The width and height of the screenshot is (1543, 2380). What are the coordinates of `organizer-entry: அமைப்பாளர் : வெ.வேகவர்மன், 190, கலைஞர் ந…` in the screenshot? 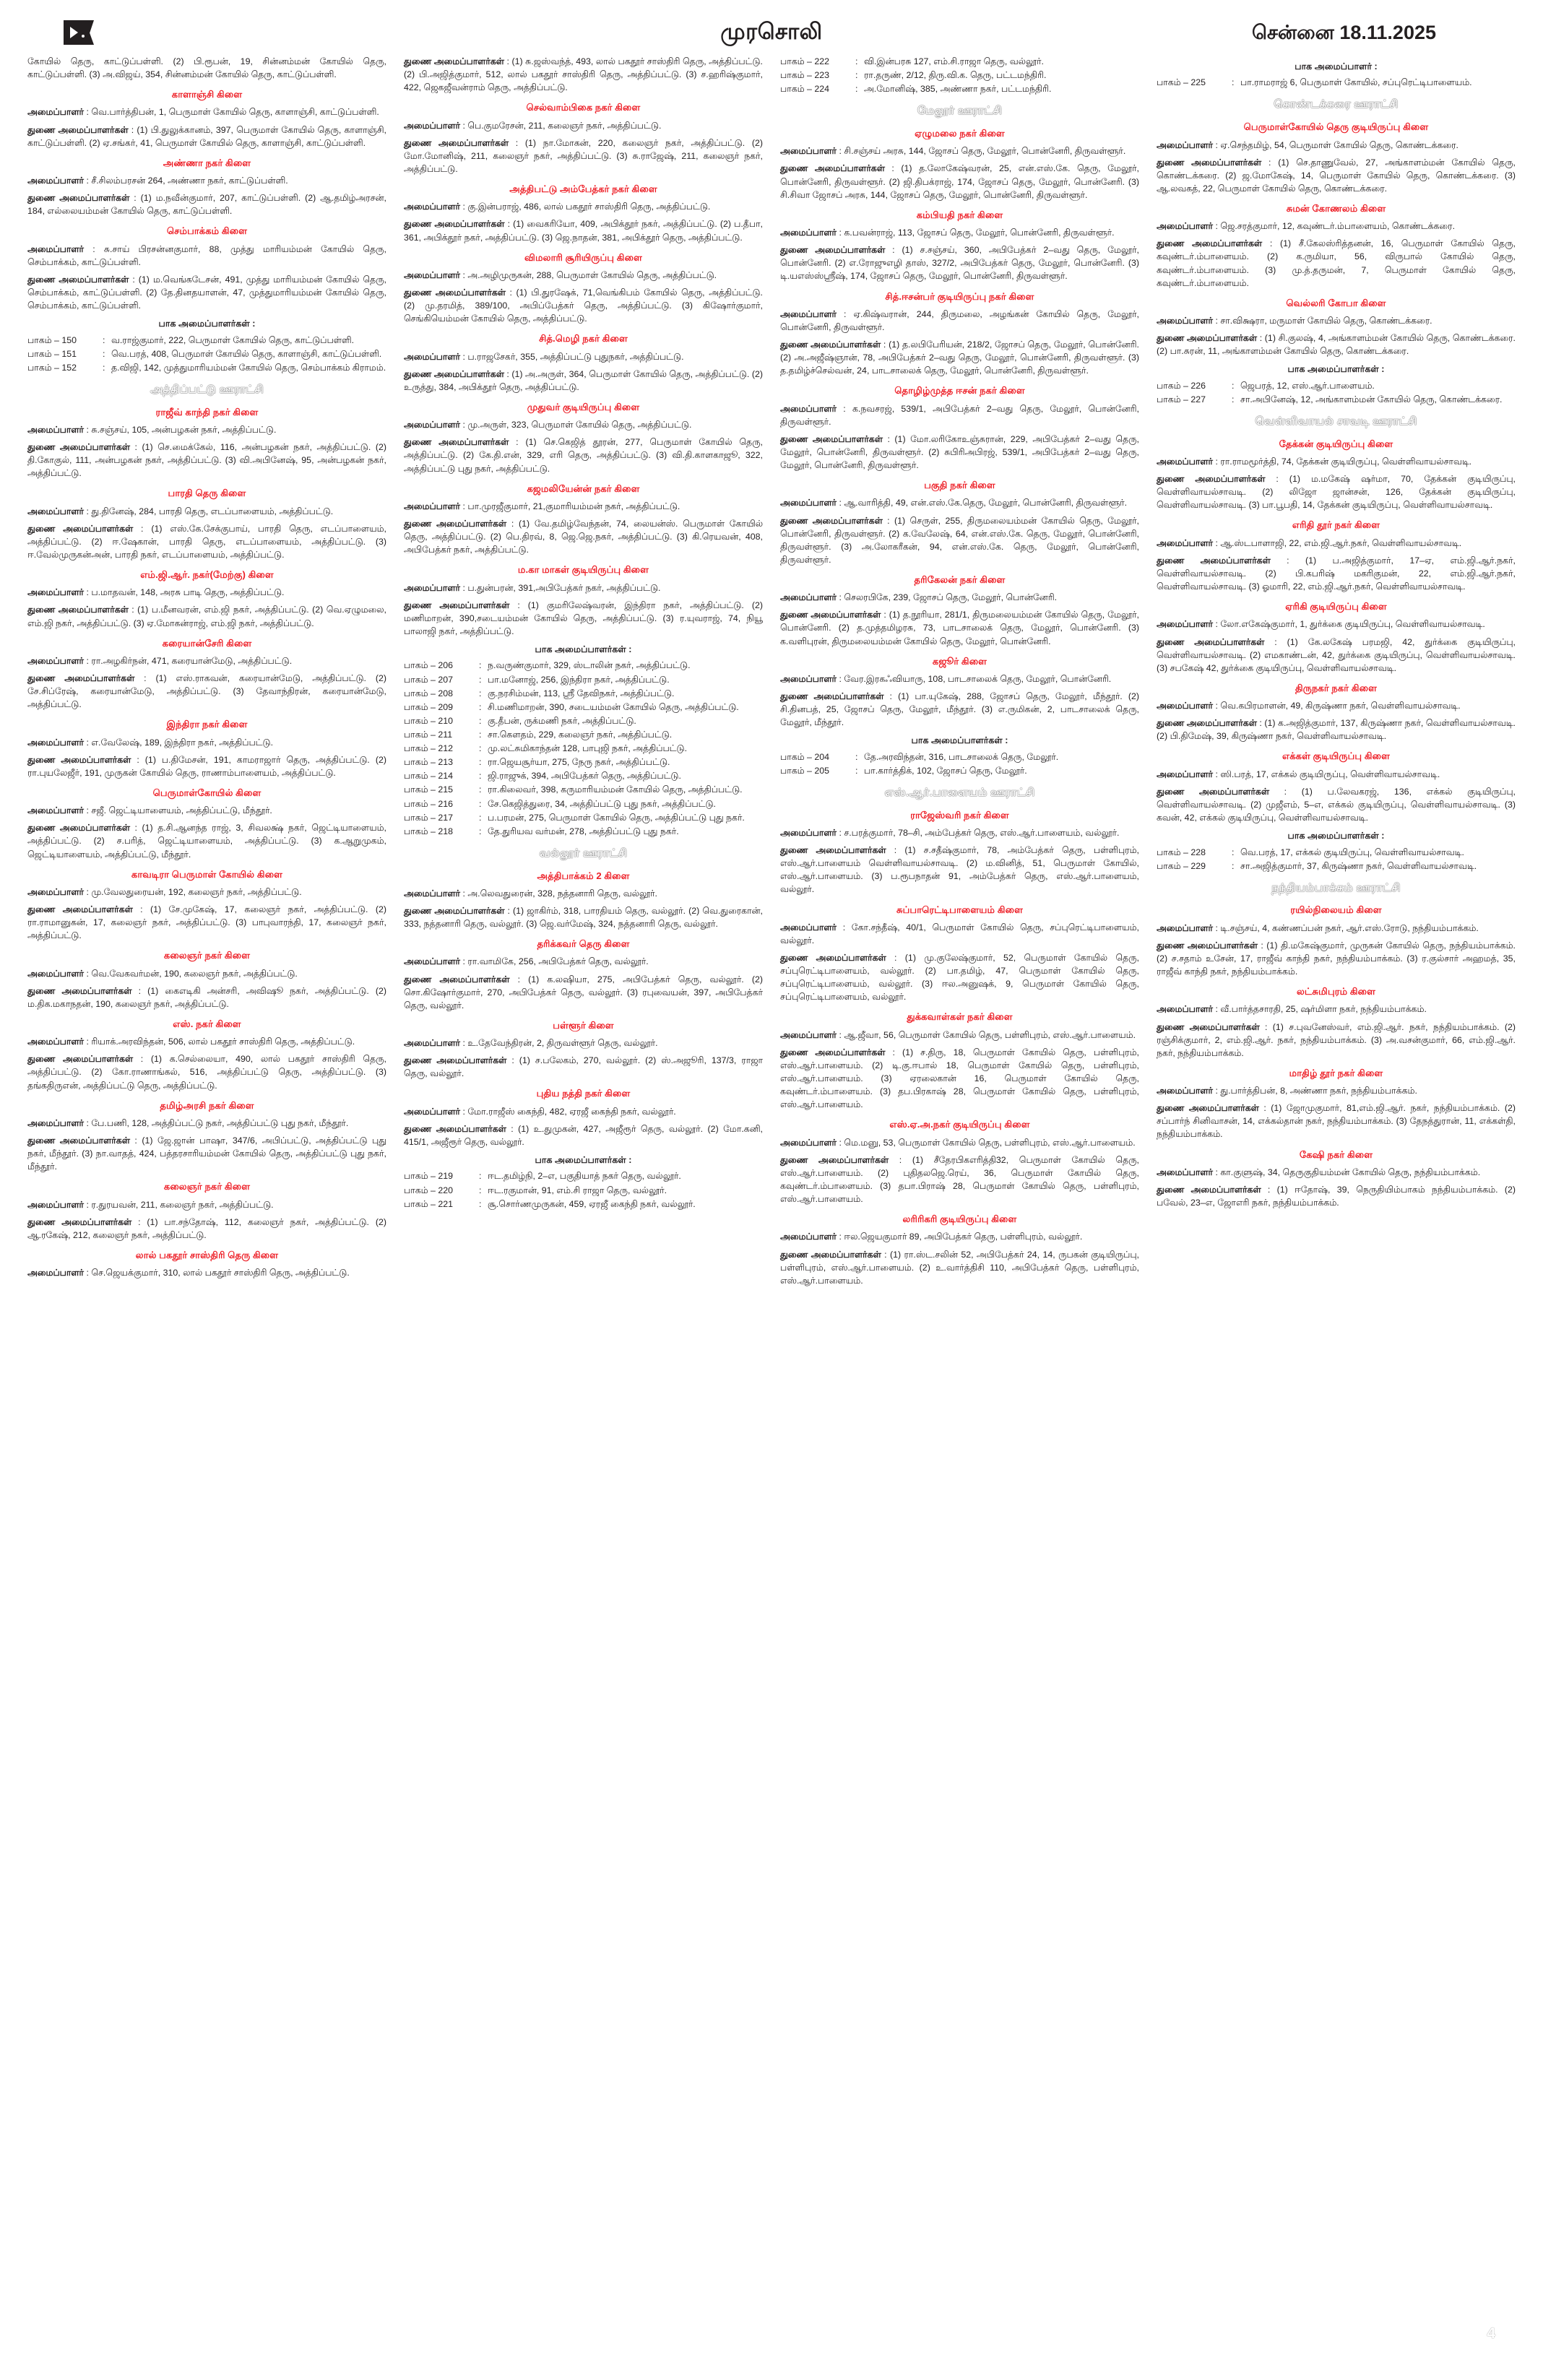 It's located at (206, 973).